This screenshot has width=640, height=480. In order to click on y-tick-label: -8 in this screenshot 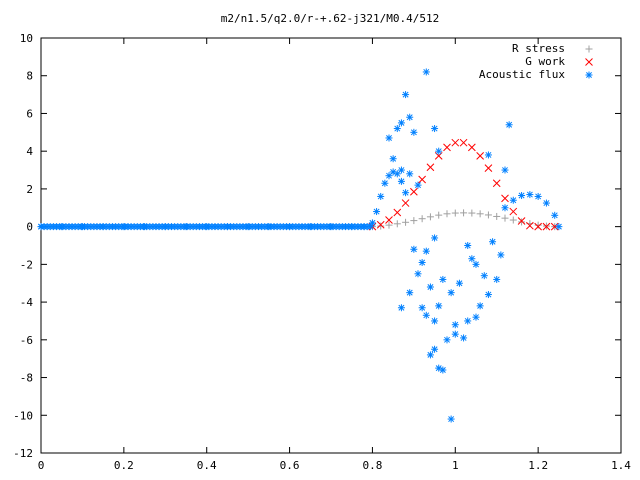, I will do `click(26, 378)`.